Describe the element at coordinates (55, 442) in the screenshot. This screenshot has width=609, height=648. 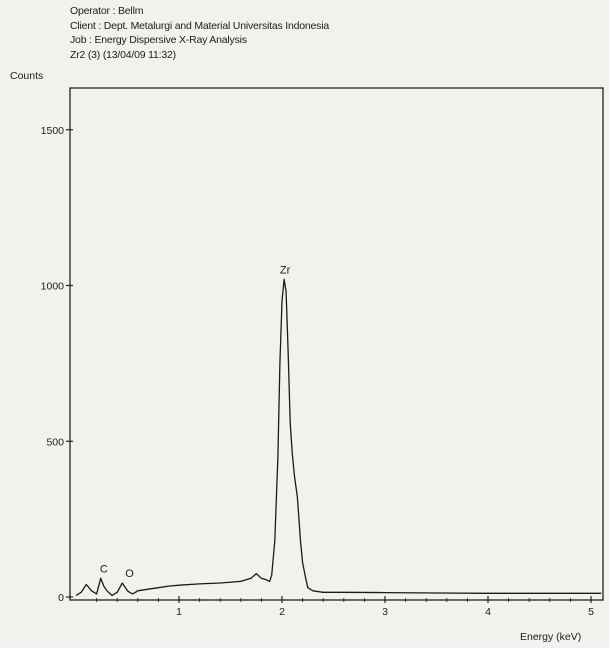
I see `y-tick-label: 500` at that location.